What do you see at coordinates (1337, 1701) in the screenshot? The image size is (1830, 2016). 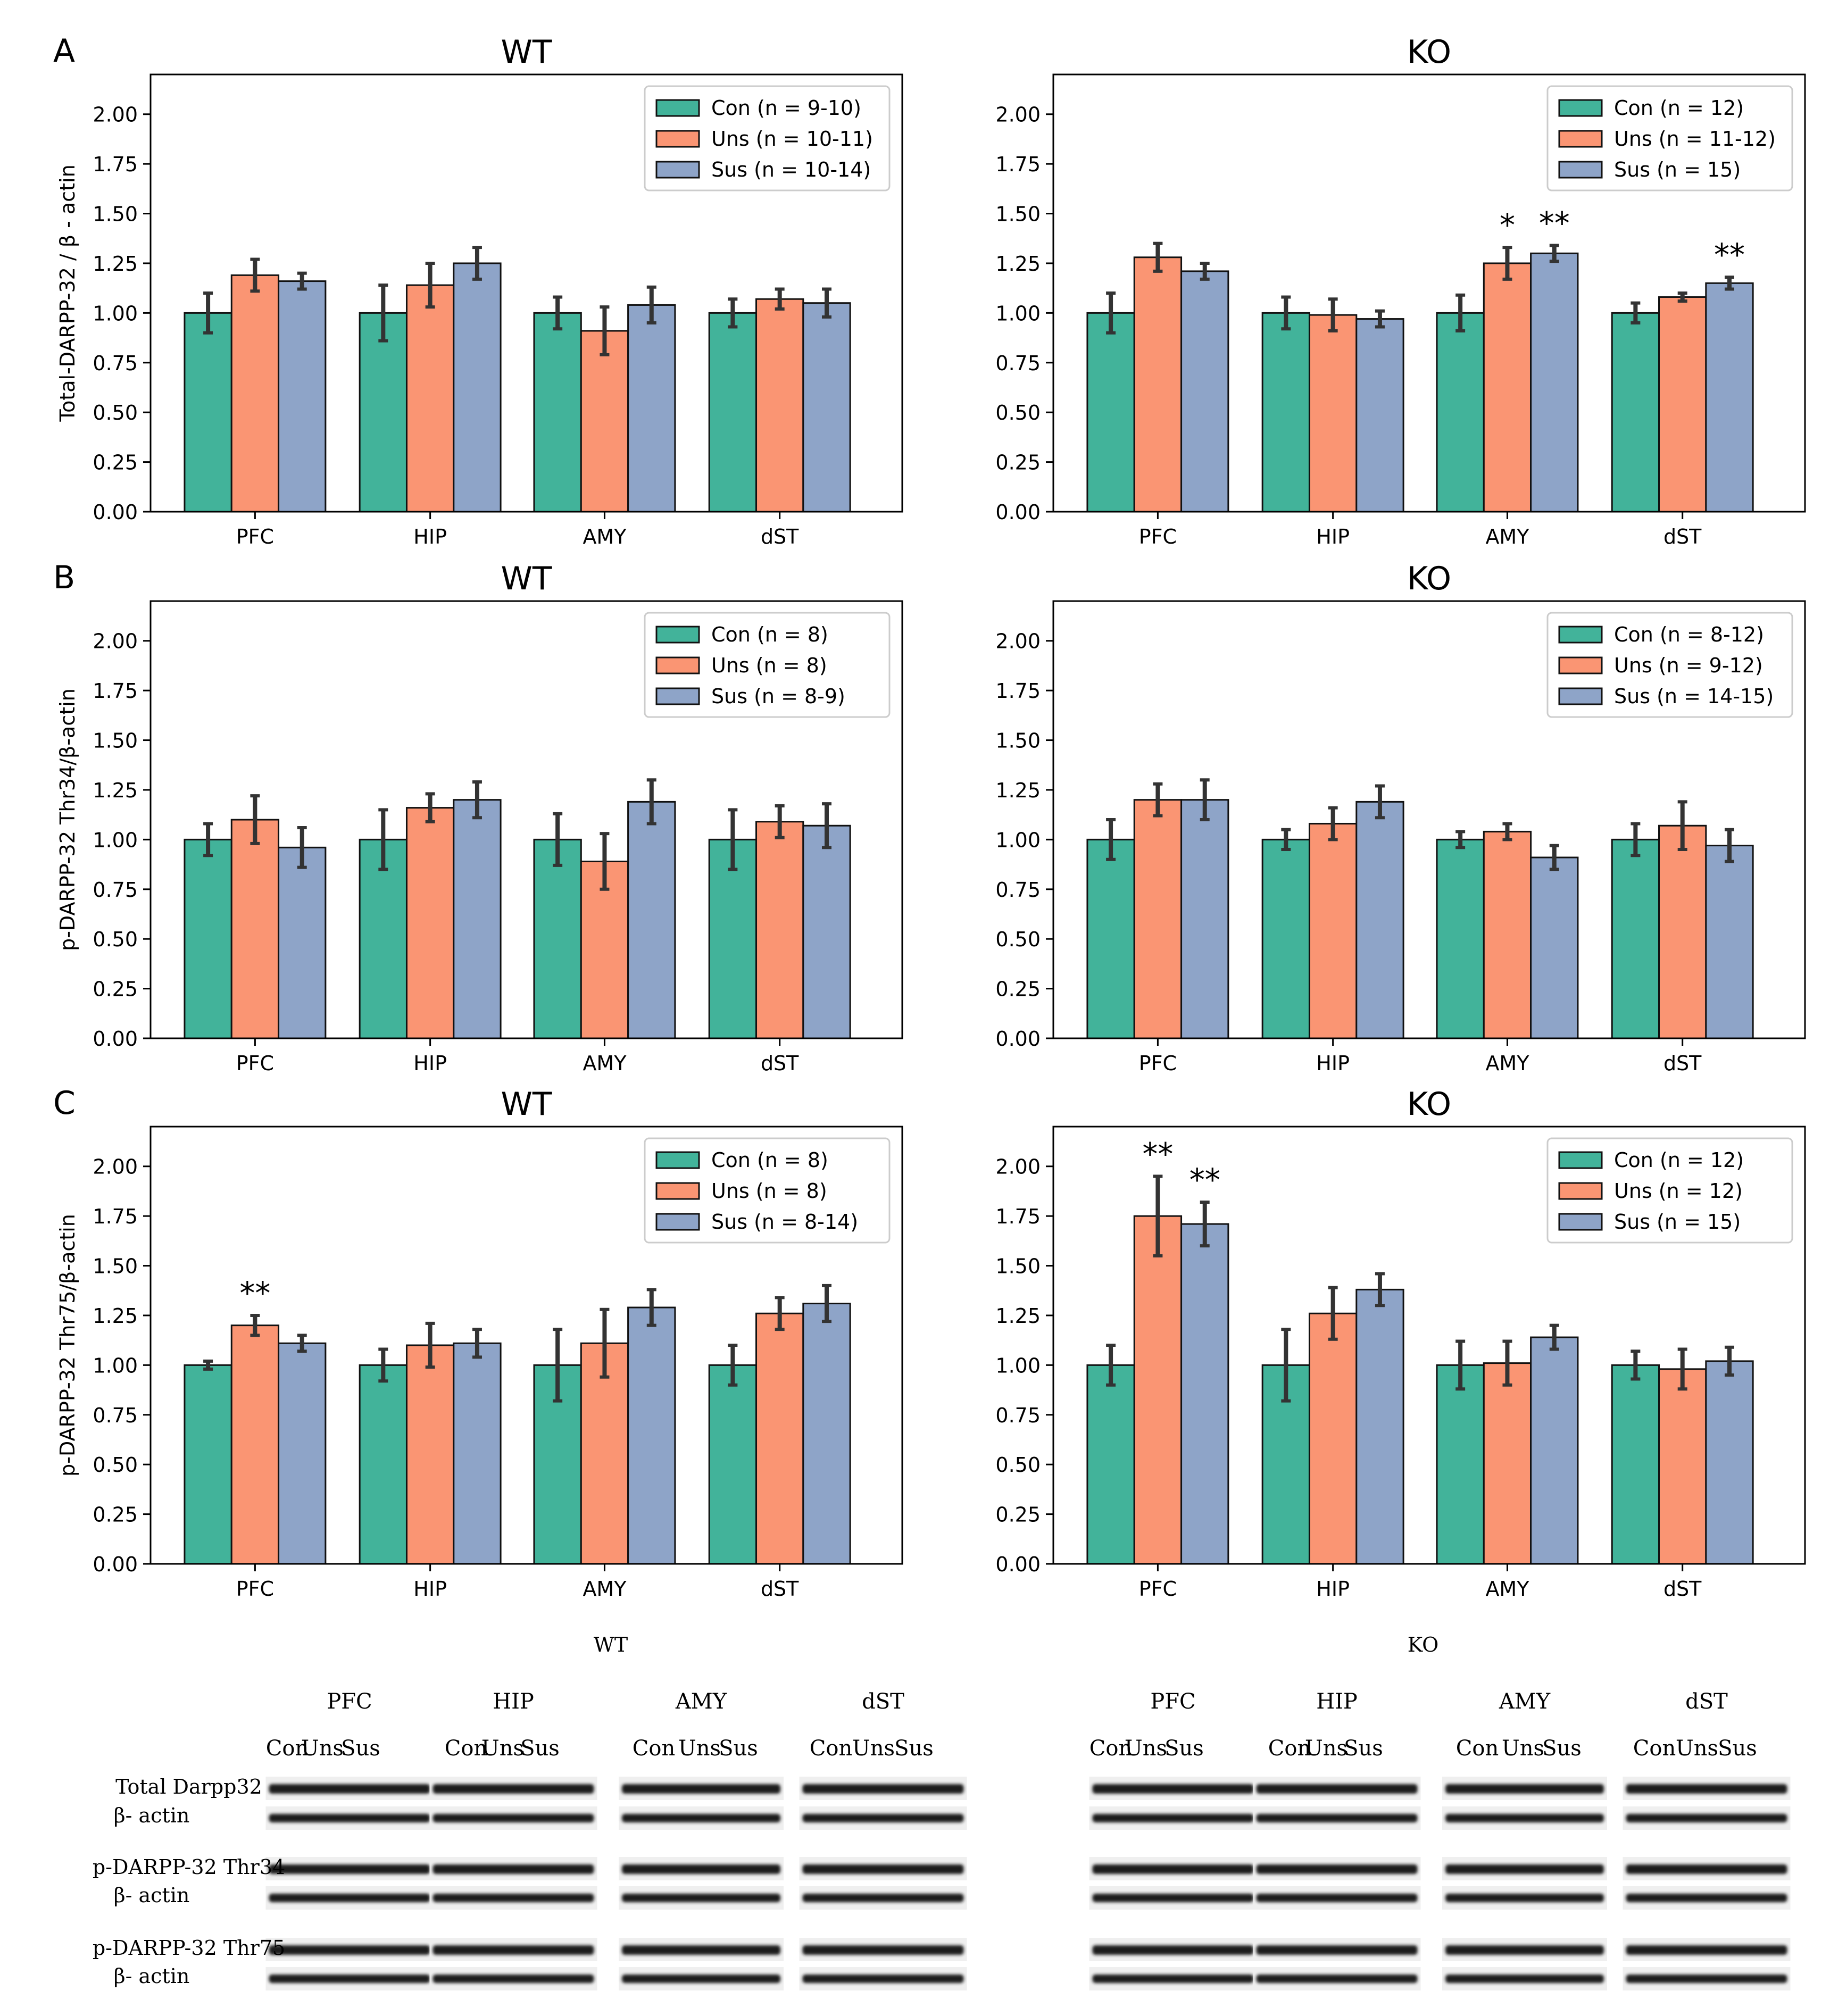 I see `blot-region-label: HIP` at bounding box center [1337, 1701].